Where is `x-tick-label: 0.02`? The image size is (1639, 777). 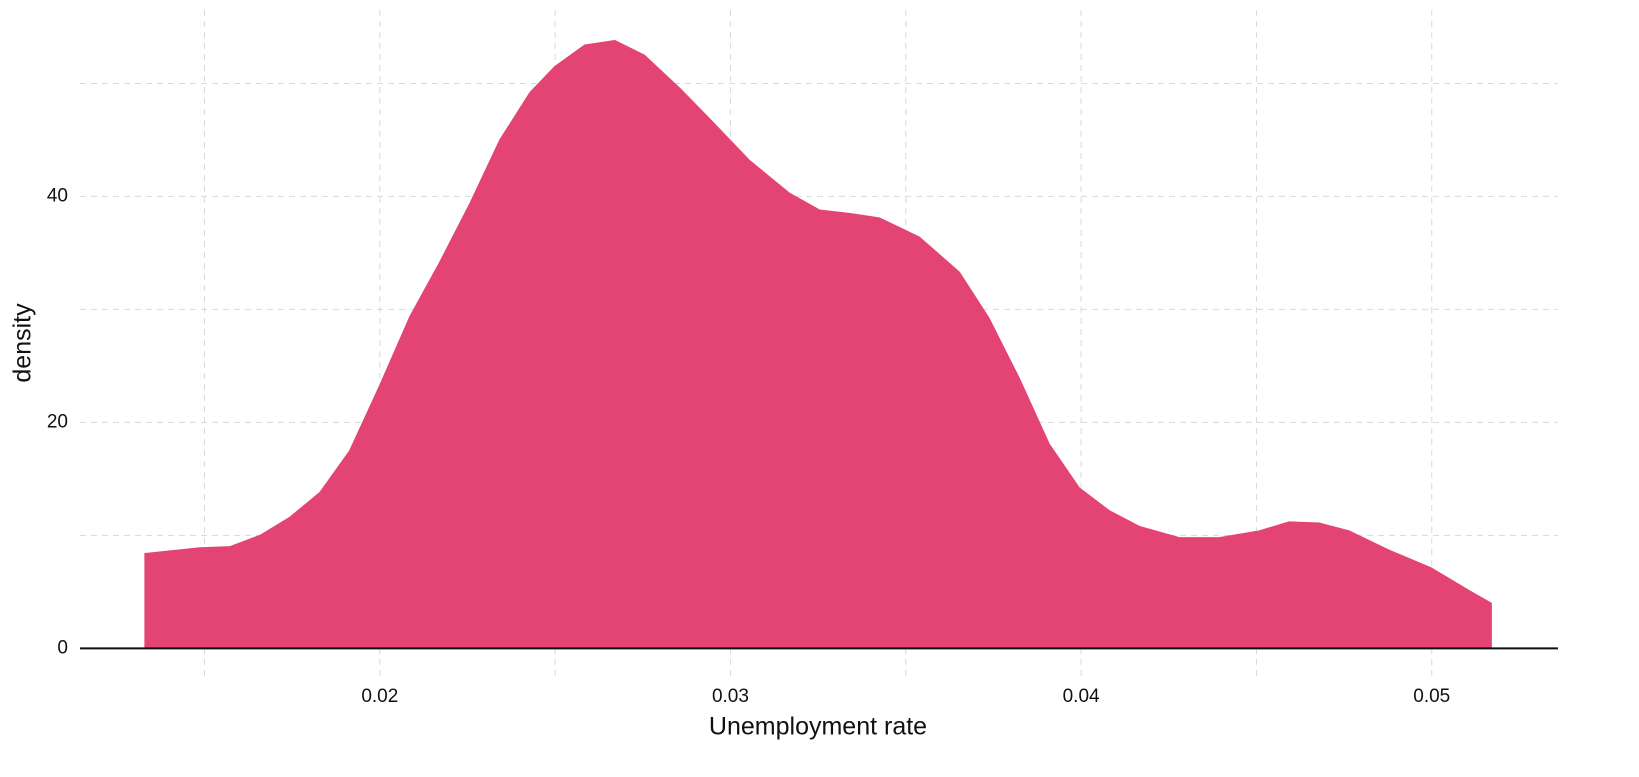
x-tick-label: 0.02 is located at coordinates (379, 696).